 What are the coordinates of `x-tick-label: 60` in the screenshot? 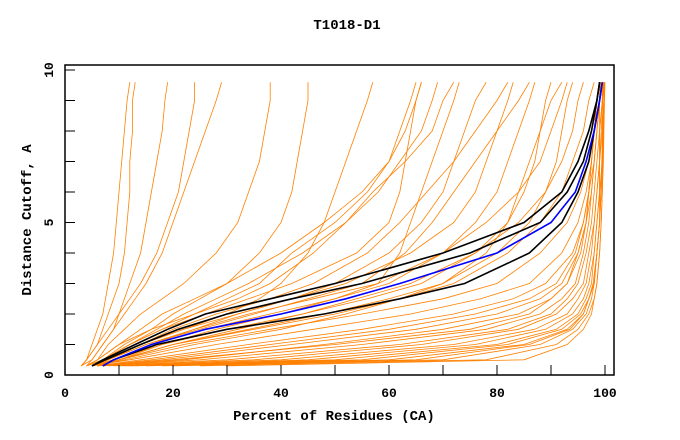 It's located at (389, 393).